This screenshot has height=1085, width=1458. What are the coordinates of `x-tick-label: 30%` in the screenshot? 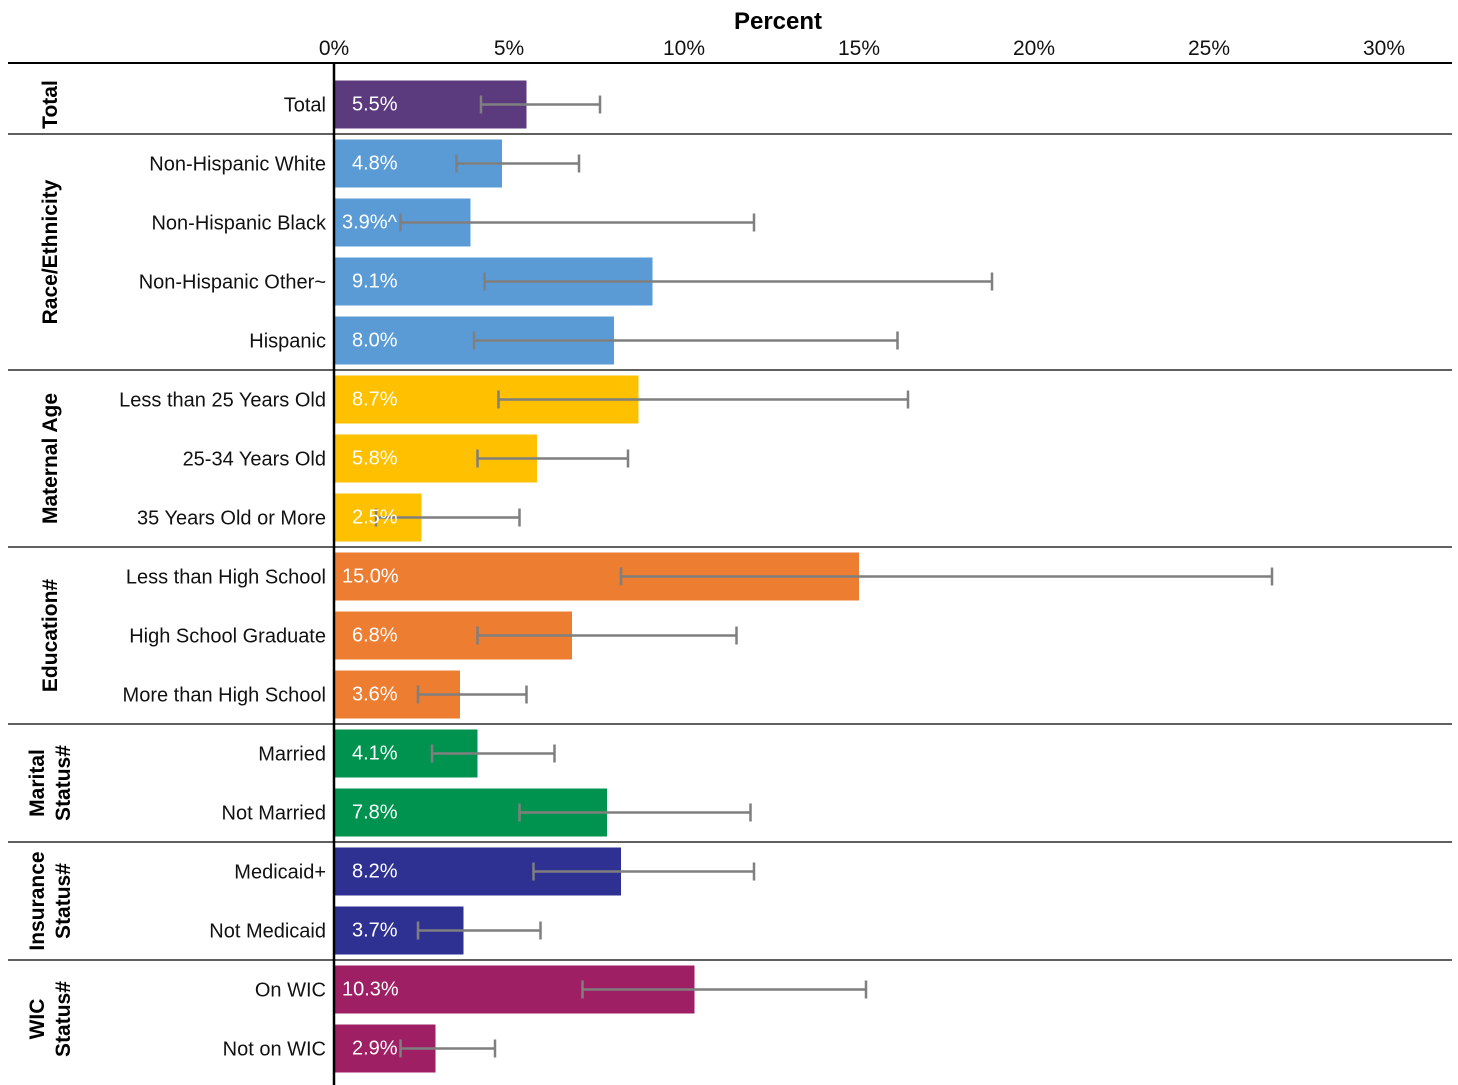 It's located at (1384, 48).